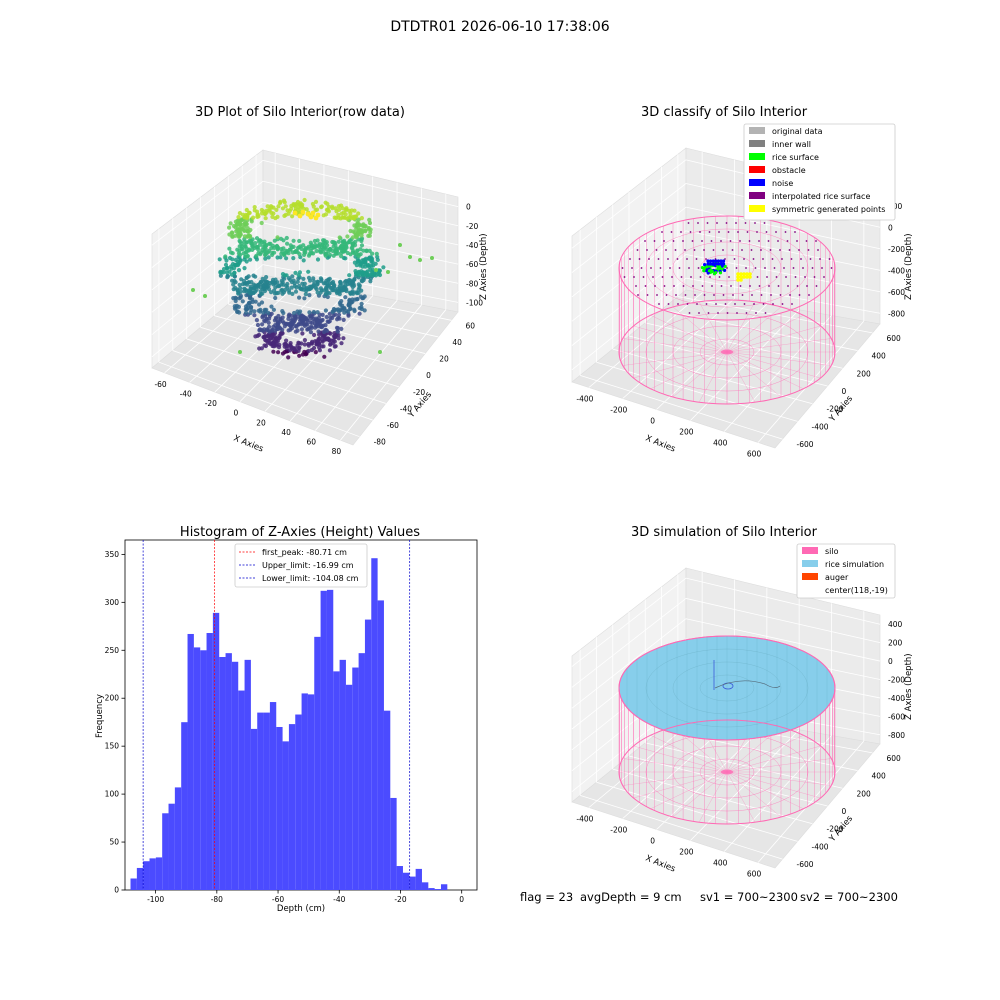  What do you see at coordinates (894, 758) in the screenshot?
I see `sim-ytick-label: 600` at bounding box center [894, 758].